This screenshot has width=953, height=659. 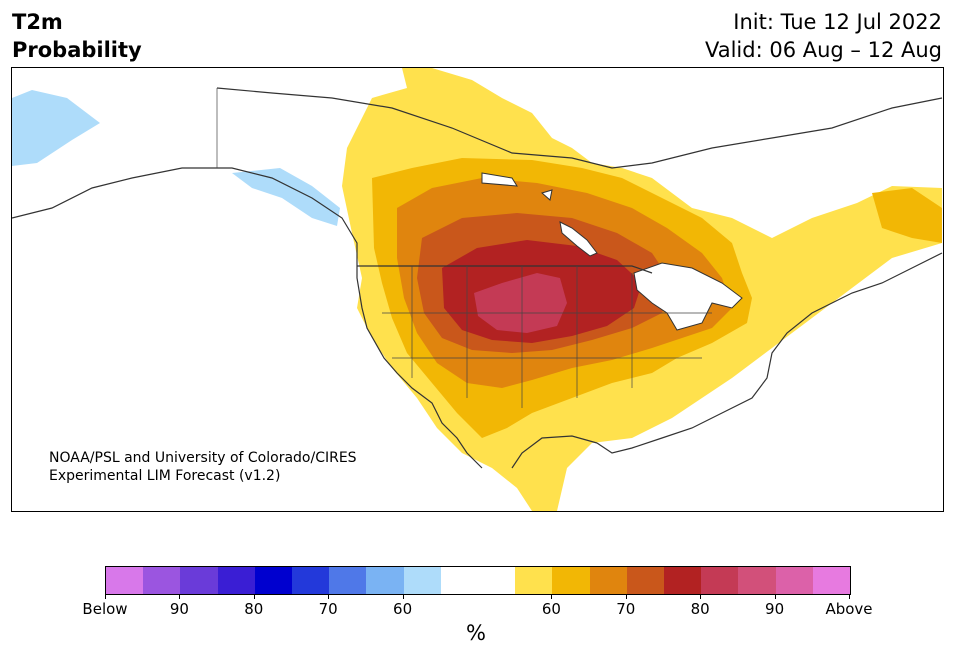 I want to click on valid-range: Valid: 06 Aug – 12 Aug, so click(x=823, y=50).